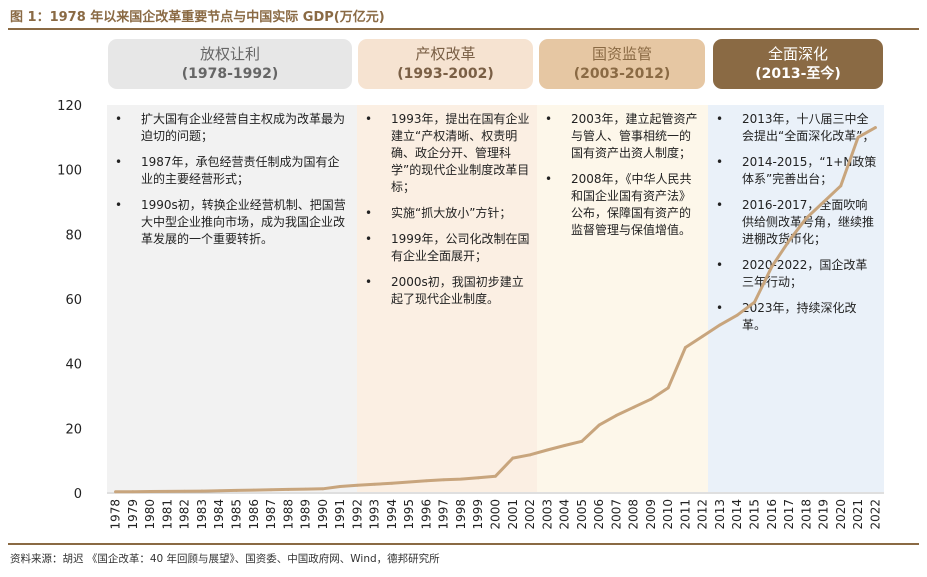 The height and width of the screenshot is (577, 927). Describe the element at coordinates (547, 514) in the screenshot. I see `x-tick-label: 2003` at that location.